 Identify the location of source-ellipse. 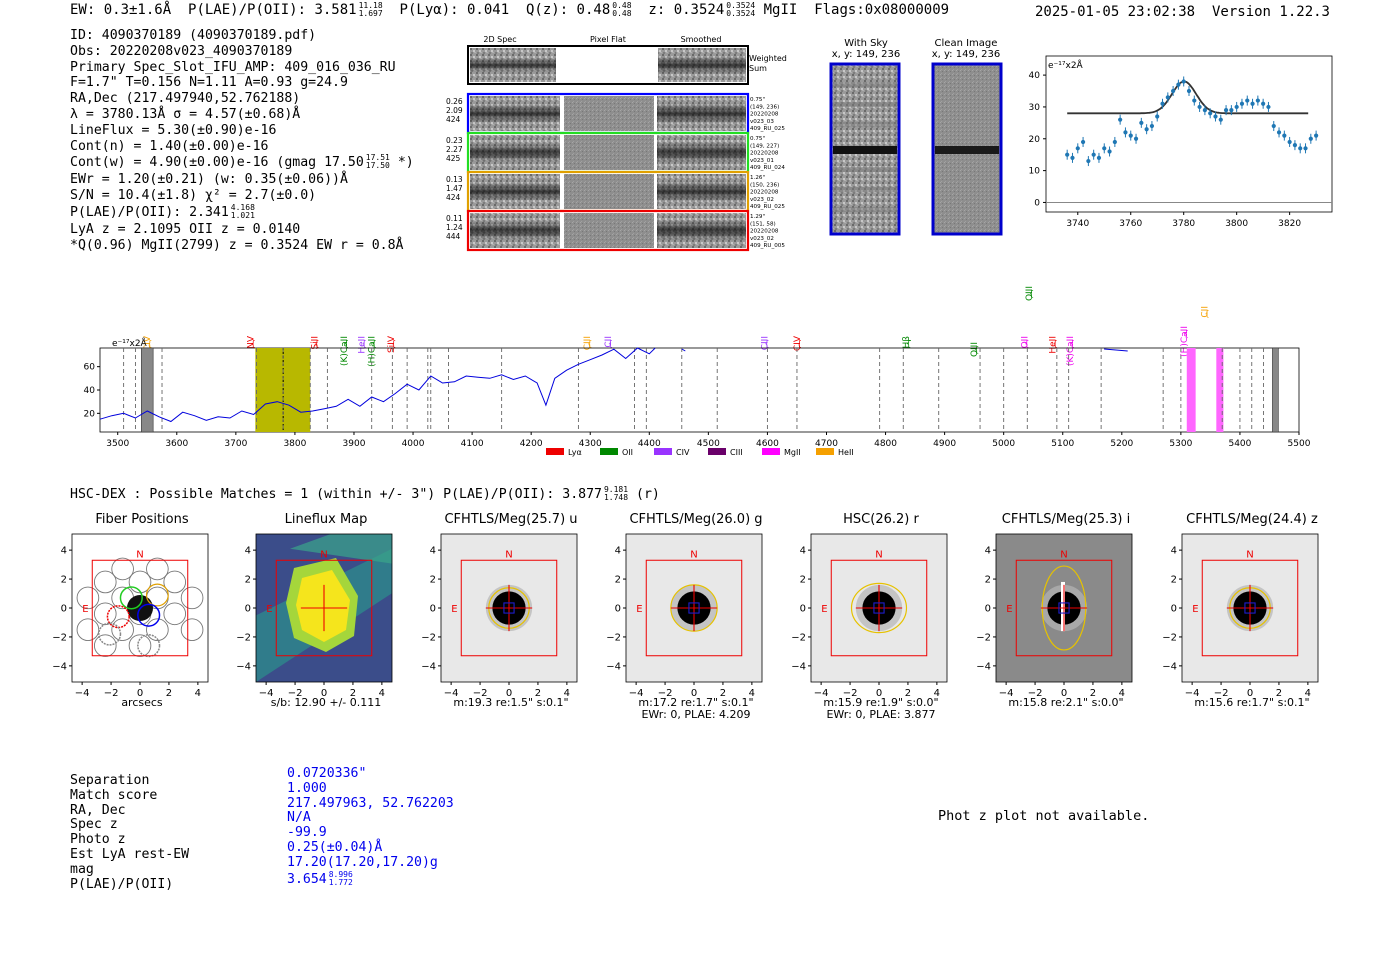
(879, 608).